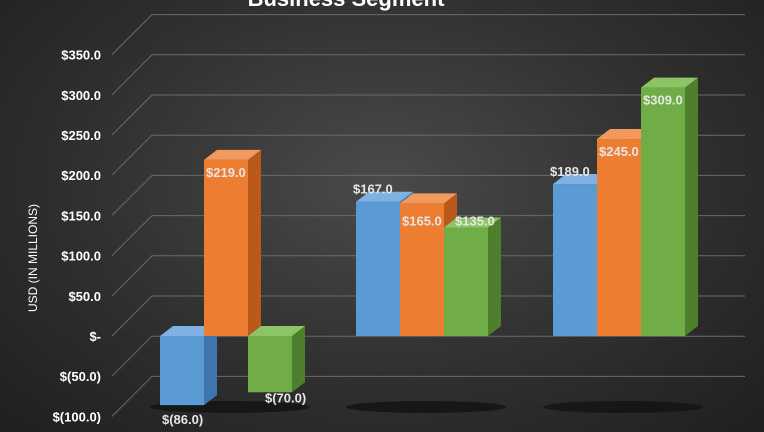 The image size is (764, 432). What do you see at coordinates (81, 215) in the screenshot?
I see `y-tick-label: $150.0` at bounding box center [81, 215].